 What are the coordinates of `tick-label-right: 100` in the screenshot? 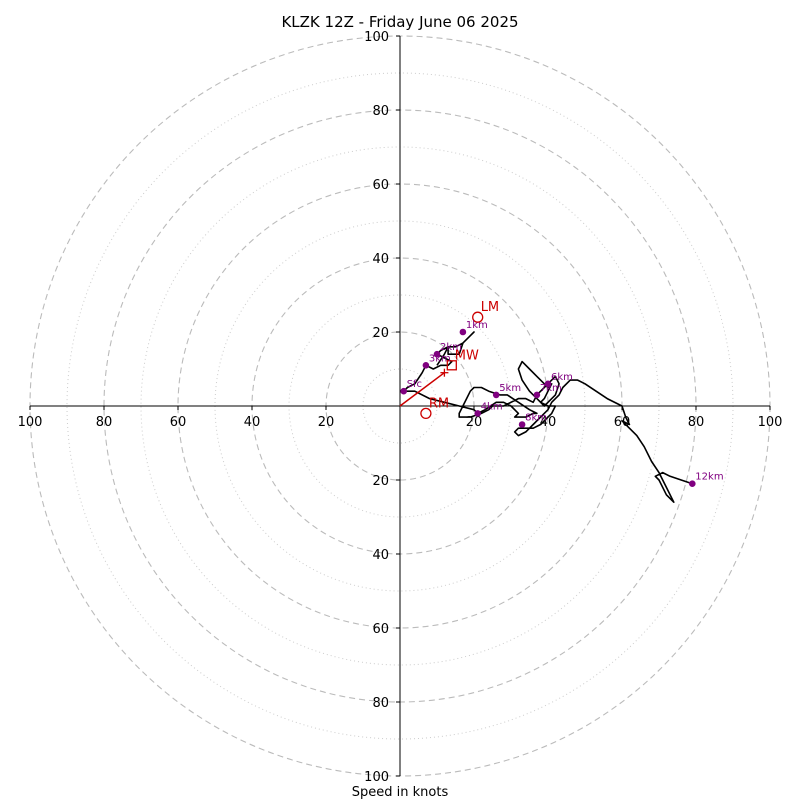 It's located at (770, 422).